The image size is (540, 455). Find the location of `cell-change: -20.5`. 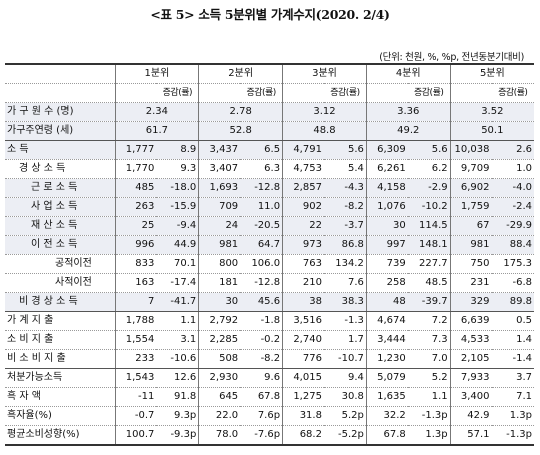

cell-change: -20.5 is located at coordinates (261, 226).